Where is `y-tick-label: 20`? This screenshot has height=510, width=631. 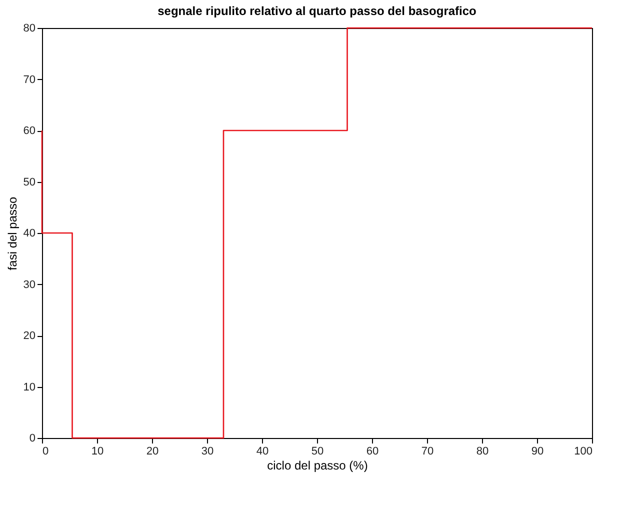 y-tick-label: 20 is located at coordinates (29, 336).